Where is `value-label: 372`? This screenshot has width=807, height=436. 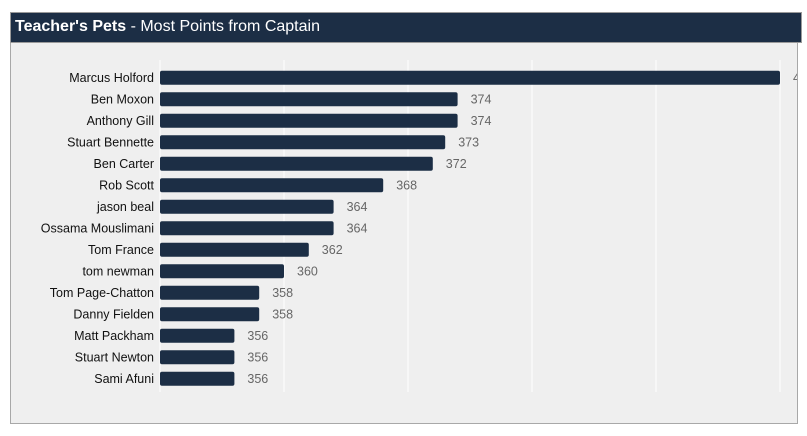
value-label: 372 is located at coordinates (456, 164).